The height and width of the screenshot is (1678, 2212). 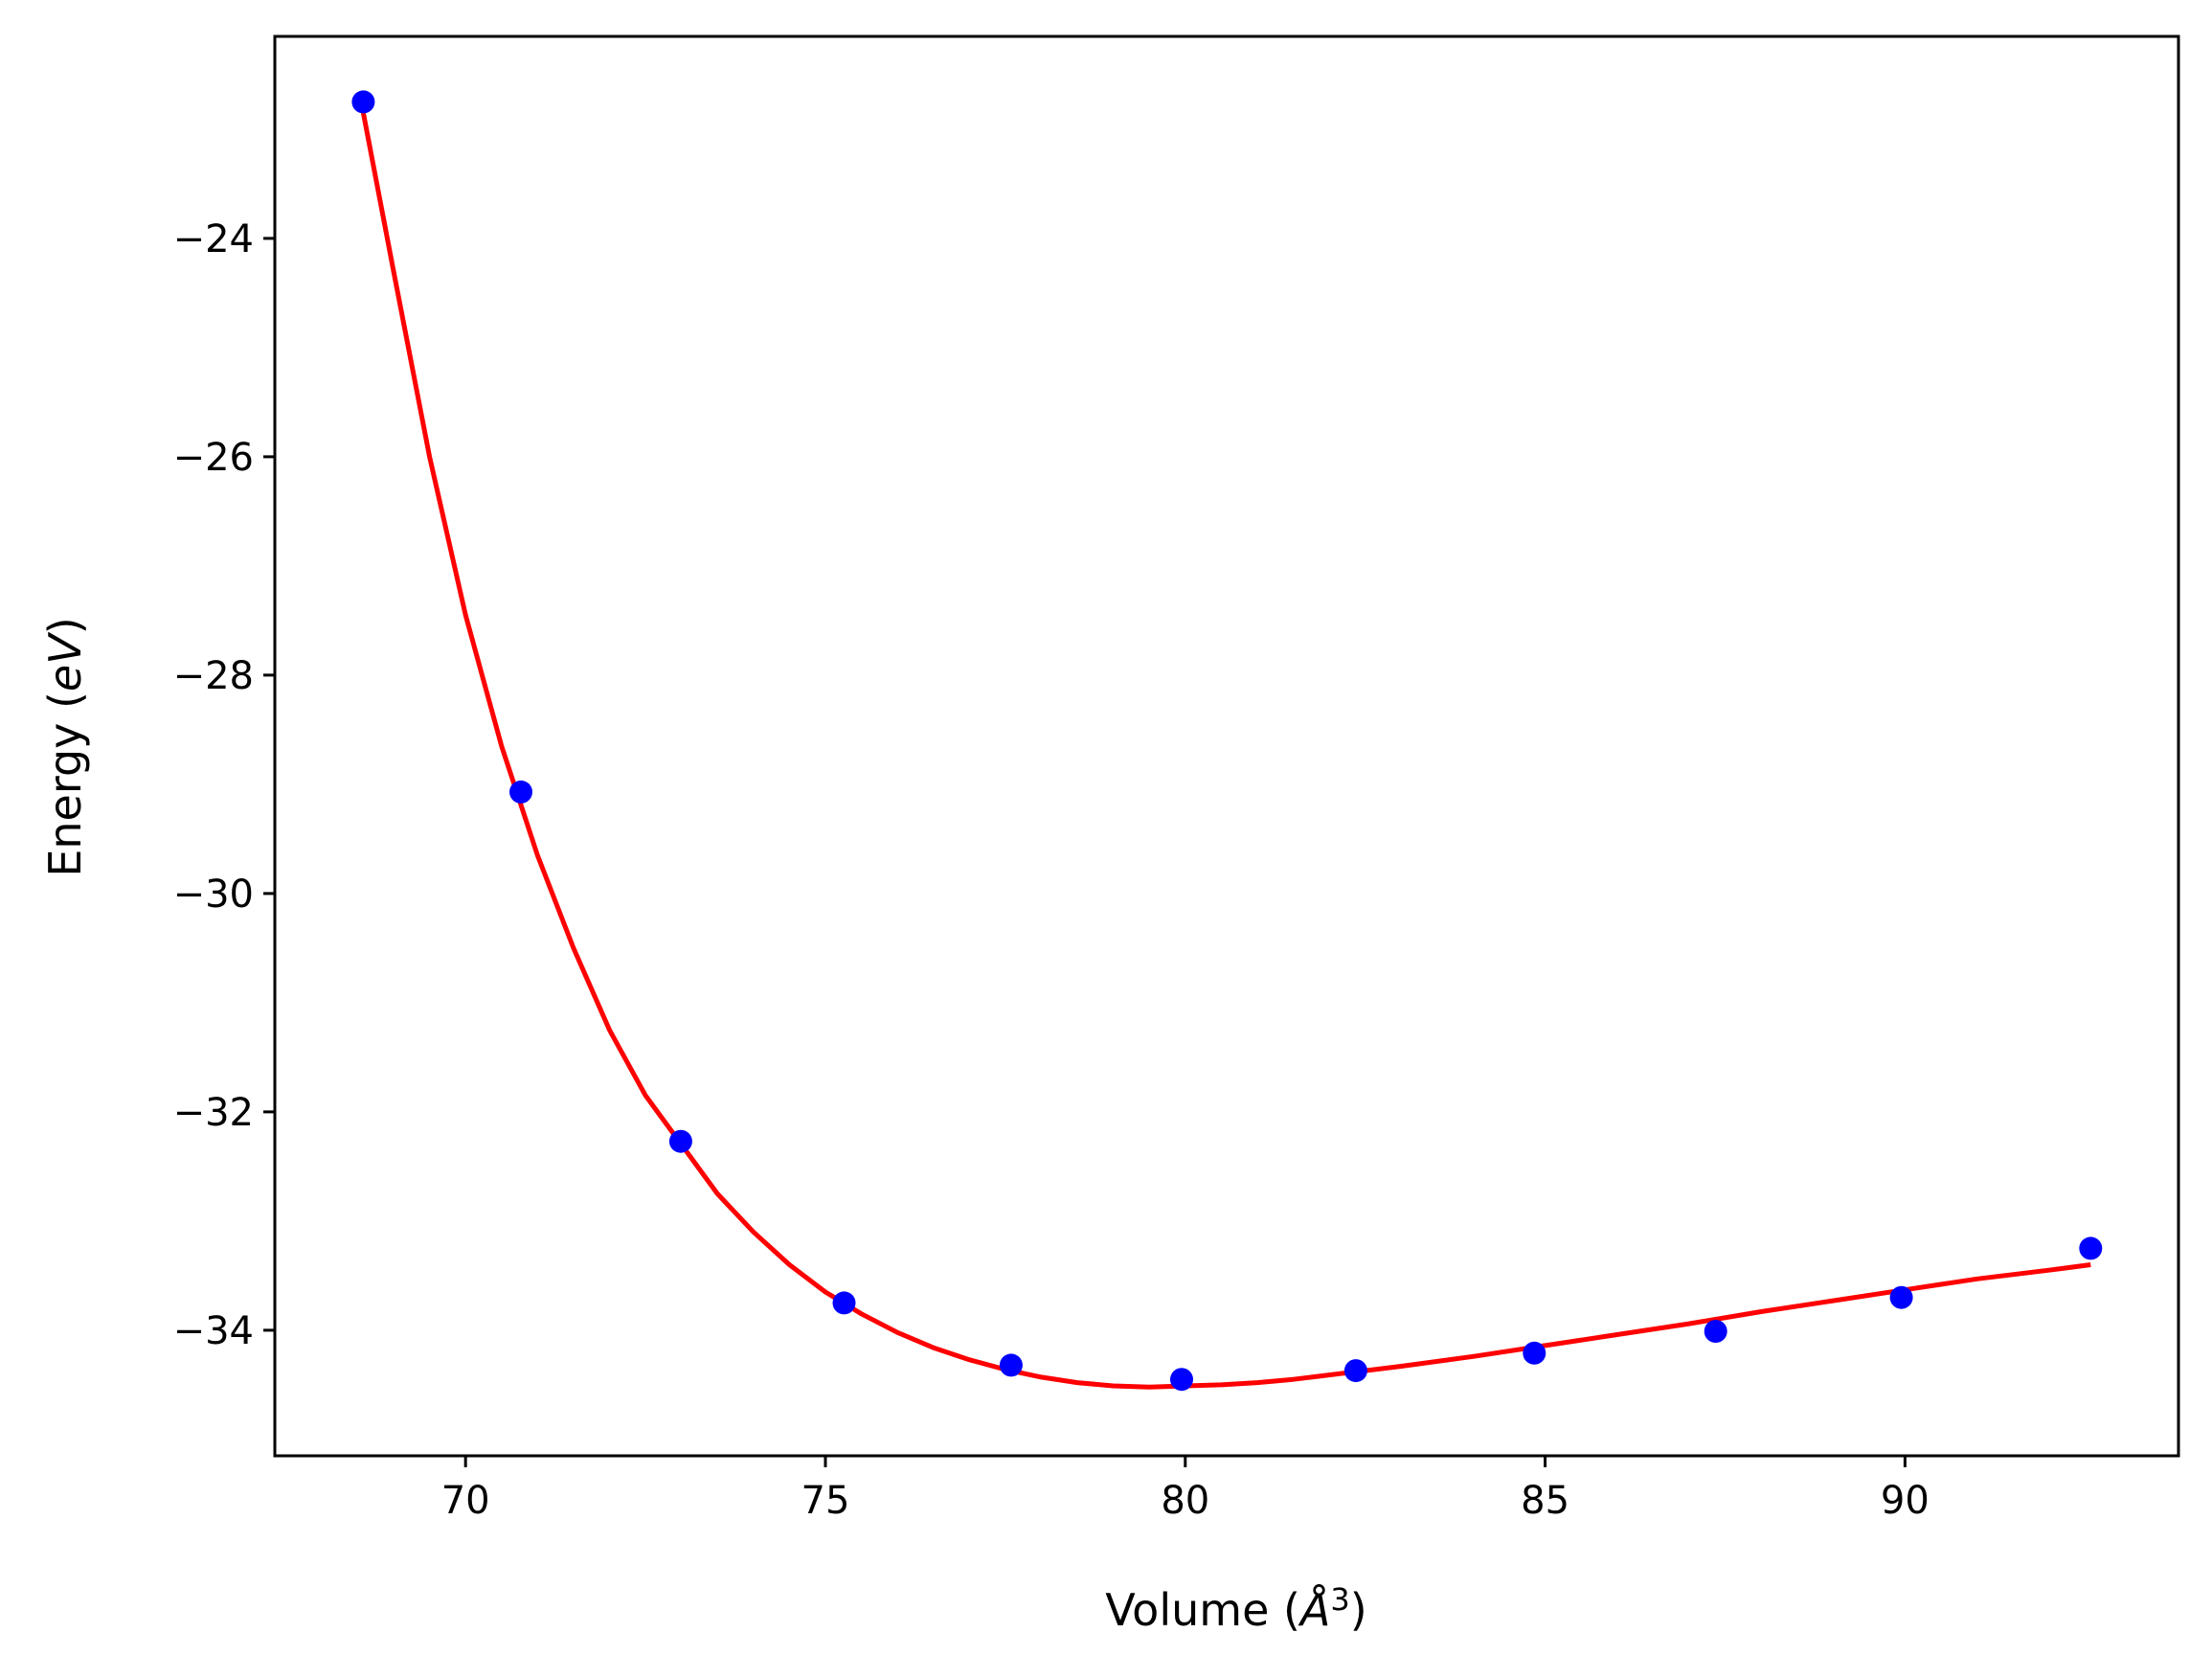 I want to click on y-axis-label: Energy (eV), so click(x=65, y=747).